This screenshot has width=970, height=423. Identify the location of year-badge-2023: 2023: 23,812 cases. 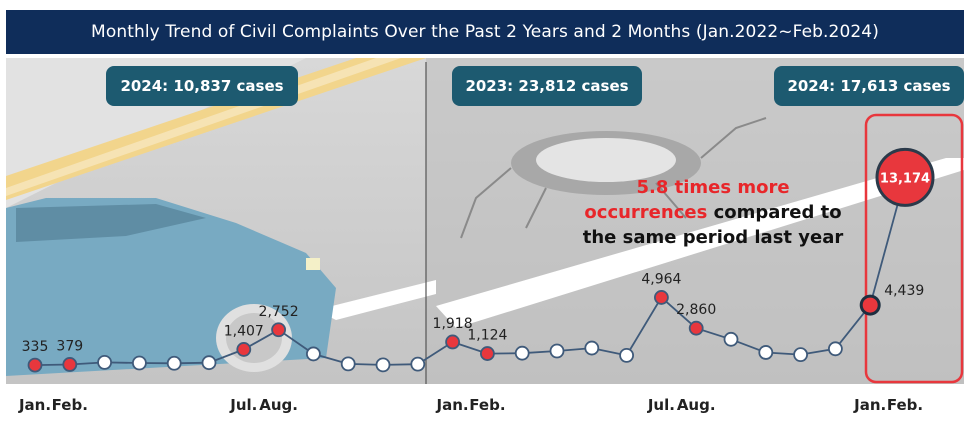
(547, 86).